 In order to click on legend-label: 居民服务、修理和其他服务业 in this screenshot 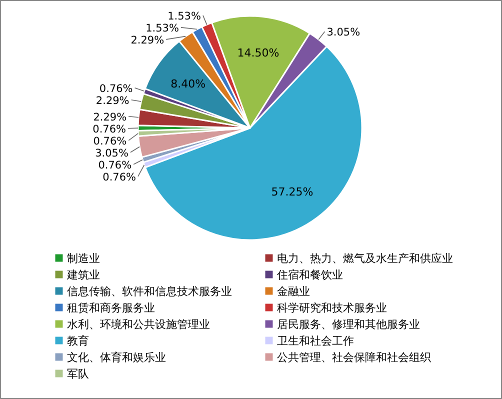, I will do `click(348, 324)`.